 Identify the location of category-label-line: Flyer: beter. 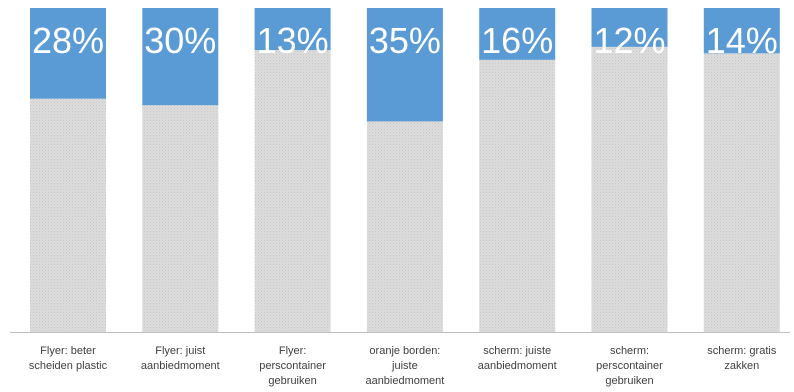
(68, 351).